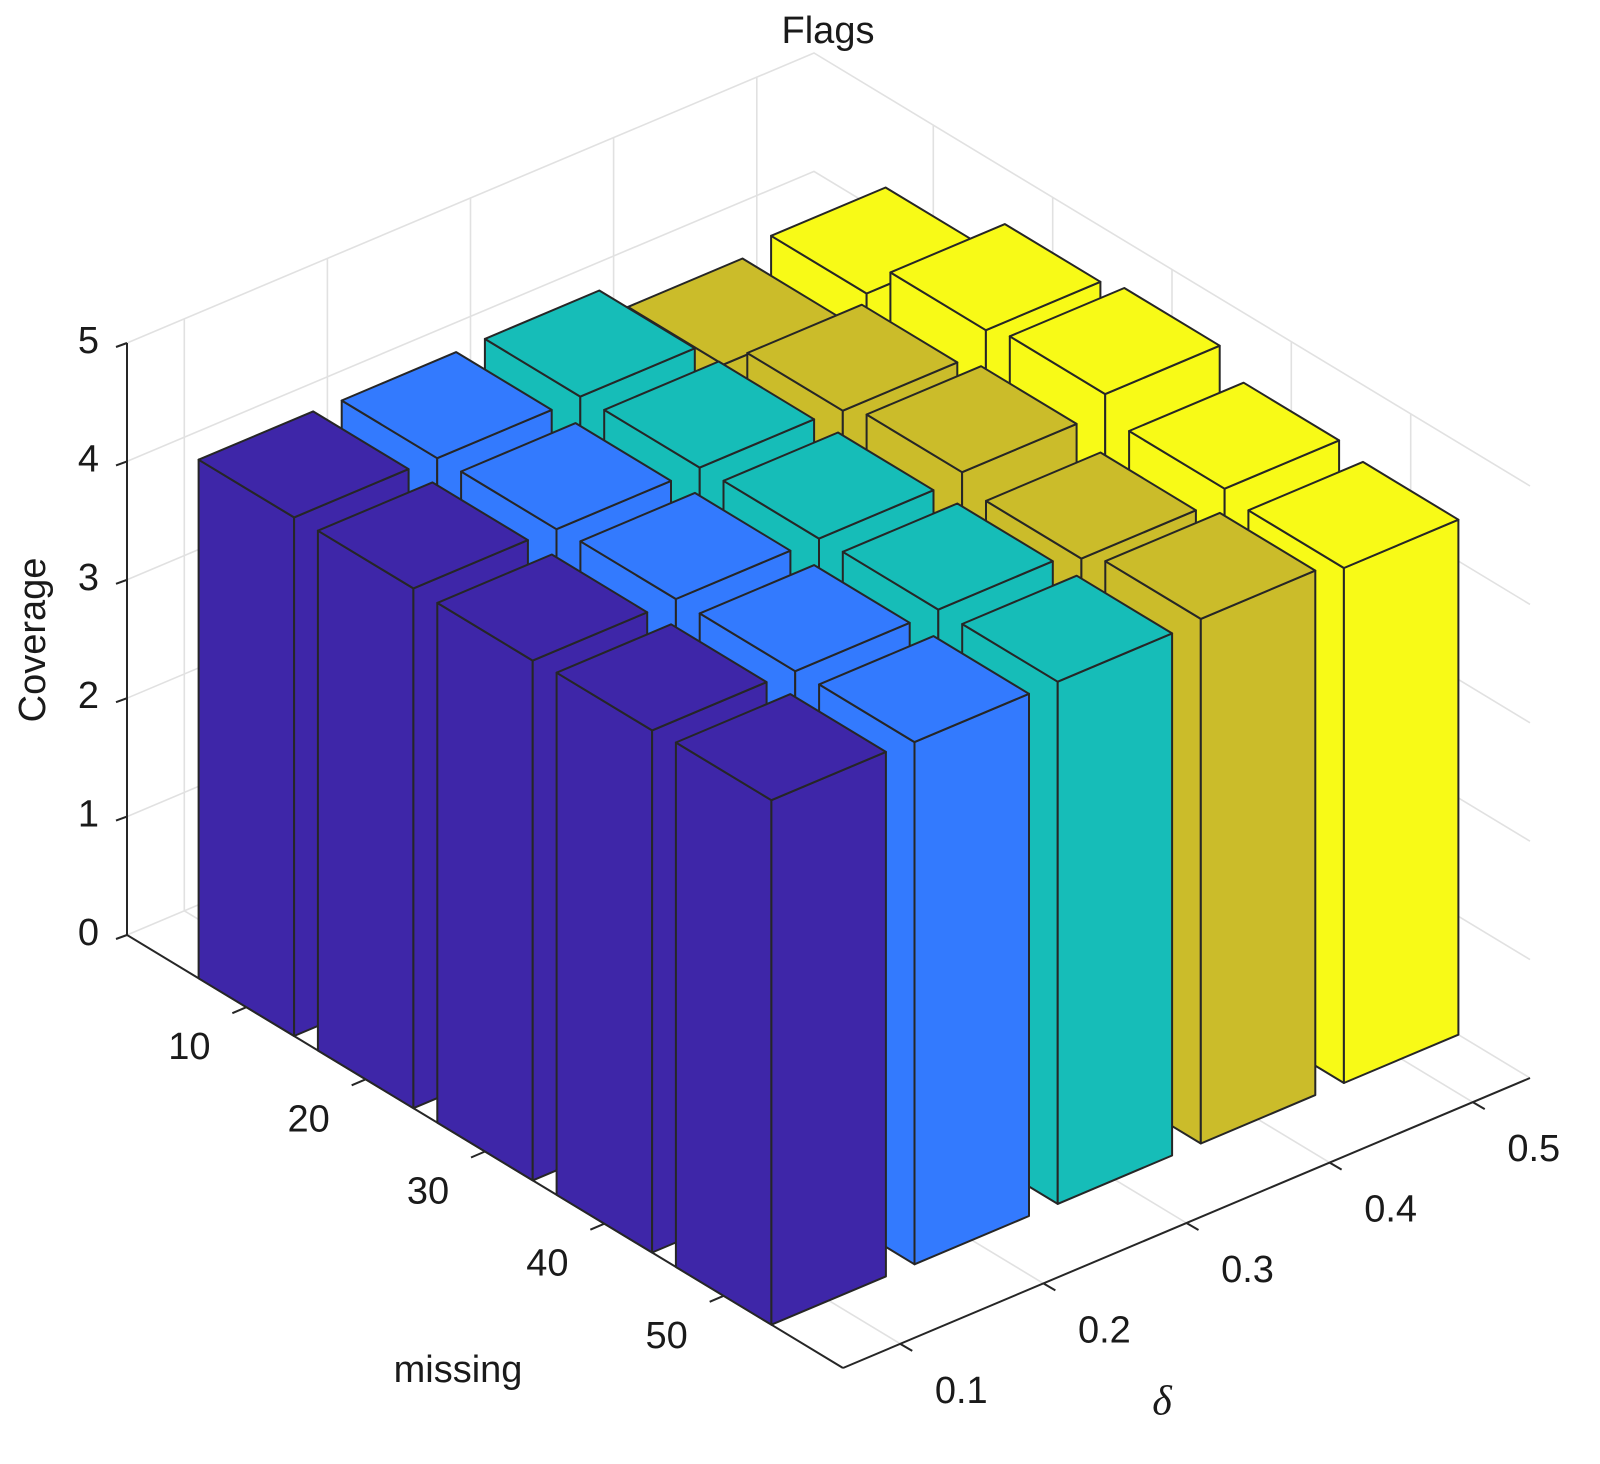 The height and width of the screenshot is (1464, 1600). I want to click on x-tick-label: 40, so click(547, 1264).